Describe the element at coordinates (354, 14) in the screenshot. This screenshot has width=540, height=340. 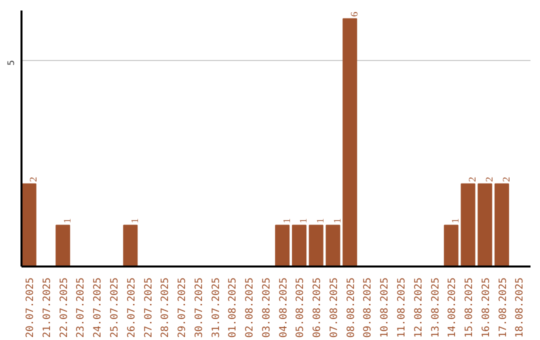
I see `data-label: 6` at that location.